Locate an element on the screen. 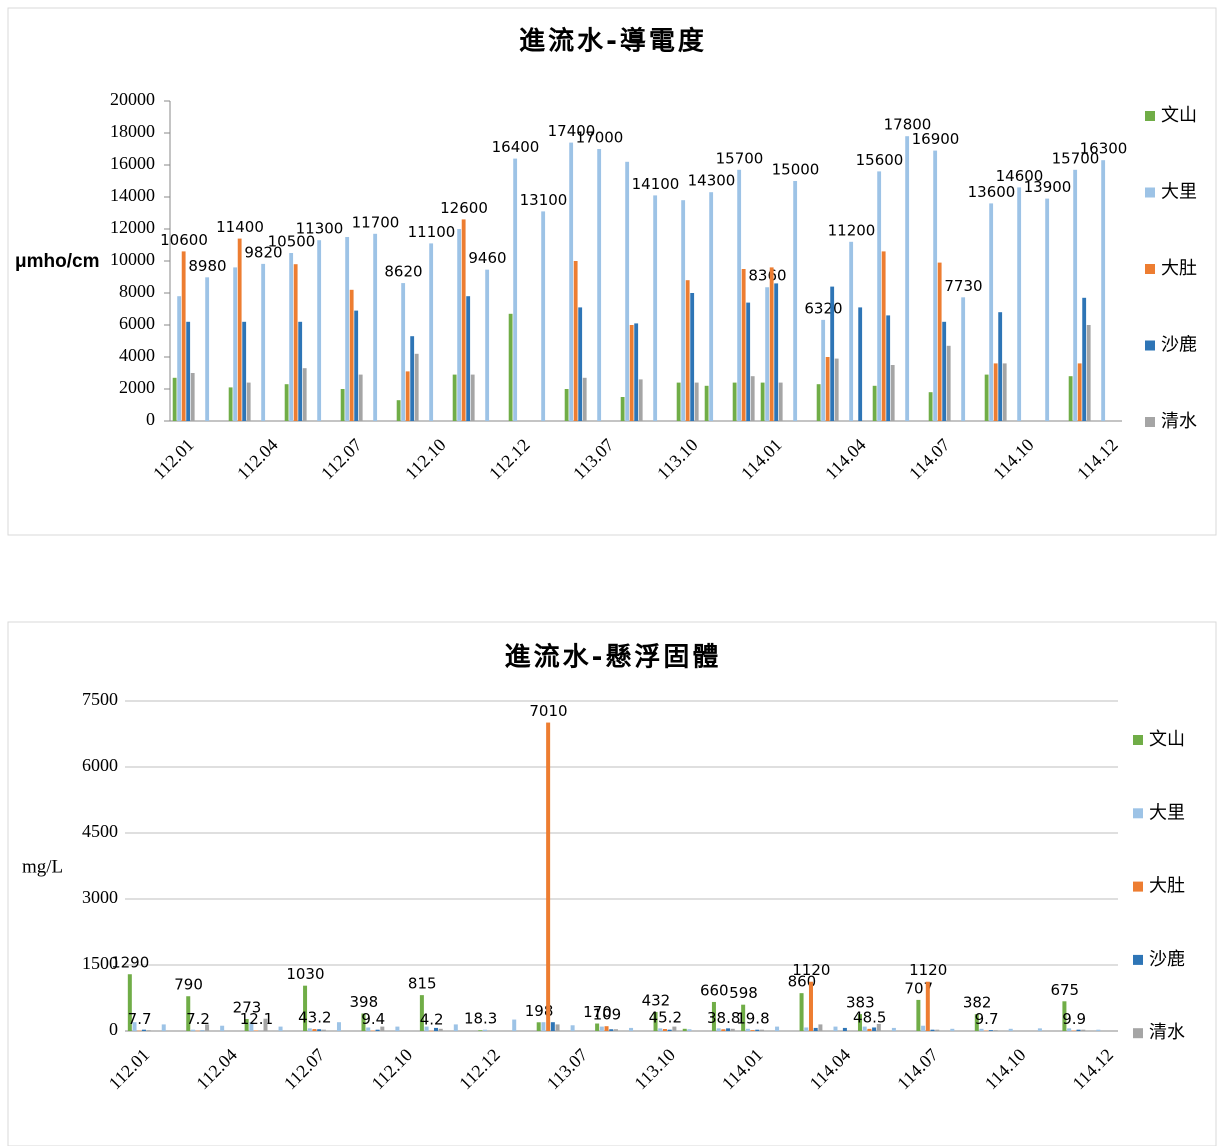 The width and height of the screenshot is (1218, 1146). data-label: 11300 is located at coordinates (320, 229).